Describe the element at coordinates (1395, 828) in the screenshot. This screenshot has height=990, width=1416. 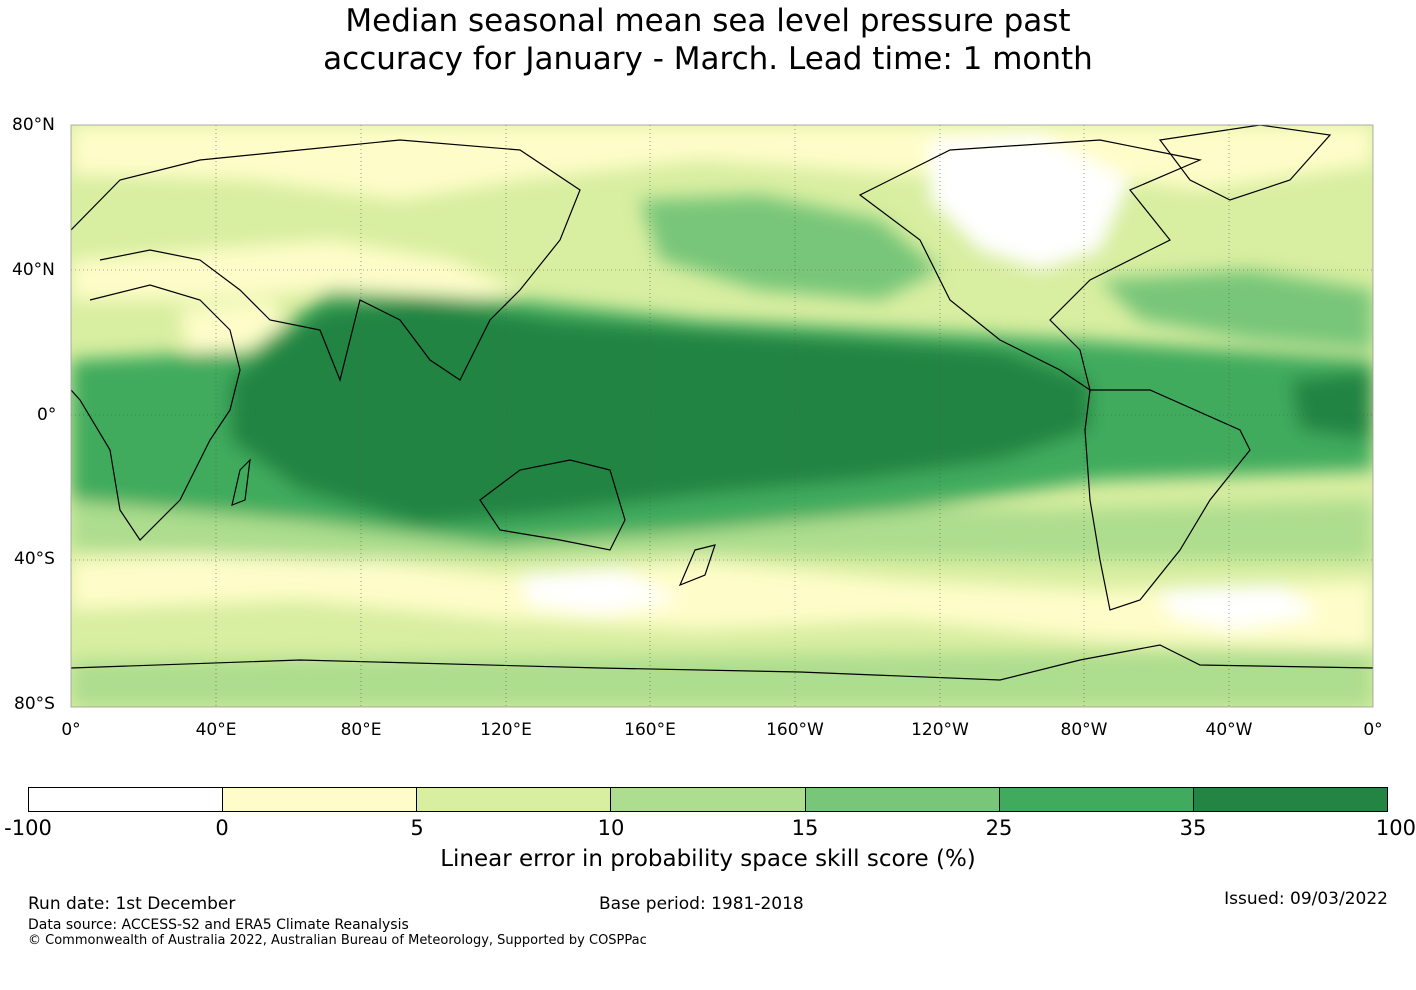
I see `colorbar-tick: 100` at that location.